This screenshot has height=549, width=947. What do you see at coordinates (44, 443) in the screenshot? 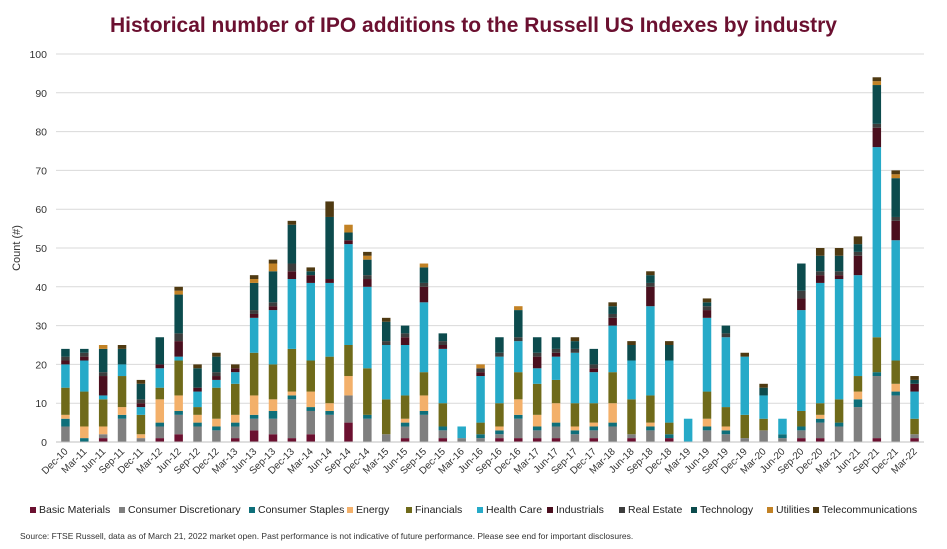
I see `y-tick-label: 0` at bounding box center [44, 443].